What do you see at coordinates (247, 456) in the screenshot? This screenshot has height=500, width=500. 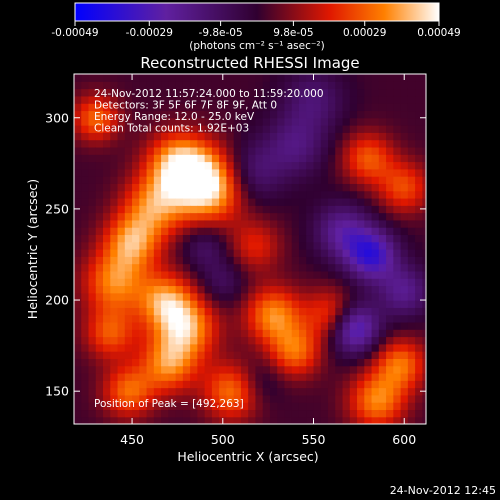 I see `x-axis-label: Heliocentric X (arcsec)` at bounding box center [247, 456].